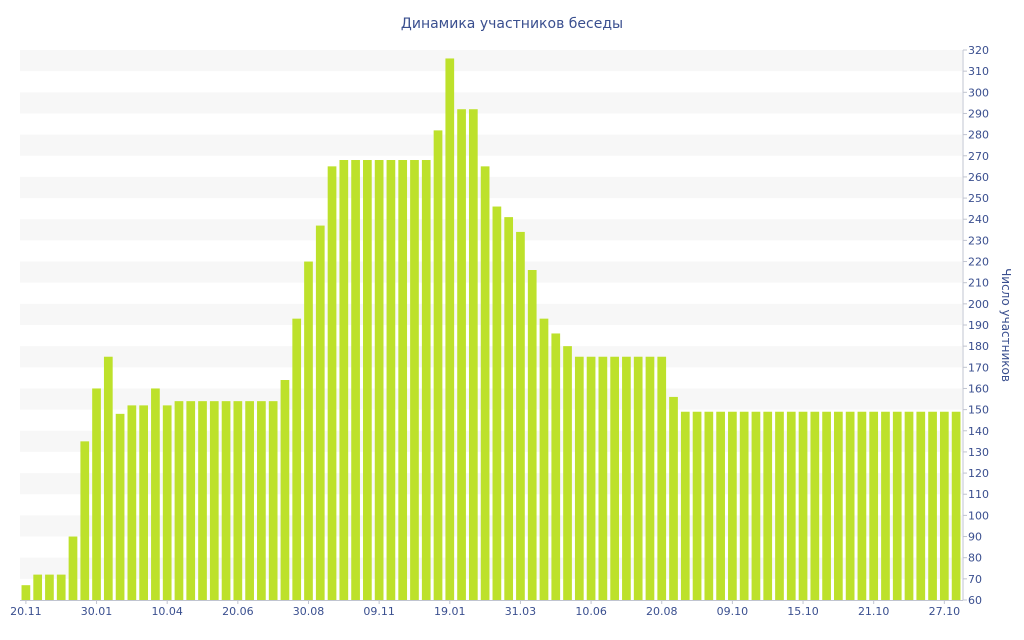  I want to click on y-tick-label: 300, so click(978, 92).